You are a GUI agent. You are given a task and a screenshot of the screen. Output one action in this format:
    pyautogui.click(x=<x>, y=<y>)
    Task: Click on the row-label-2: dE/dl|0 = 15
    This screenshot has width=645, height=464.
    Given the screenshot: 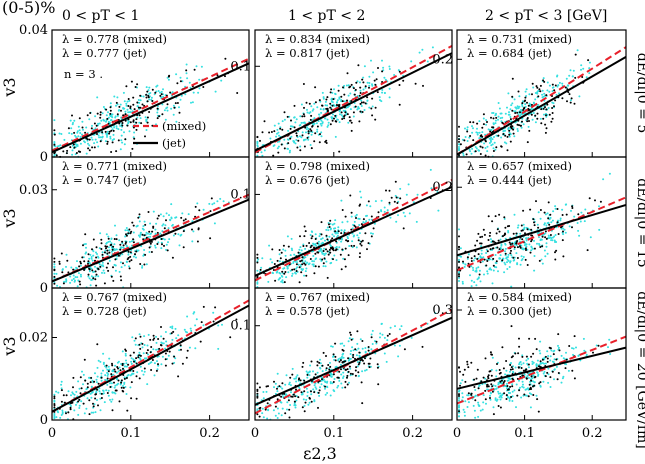 What is the action you would take?
    pyautogui.click(x=639, y=222)
    